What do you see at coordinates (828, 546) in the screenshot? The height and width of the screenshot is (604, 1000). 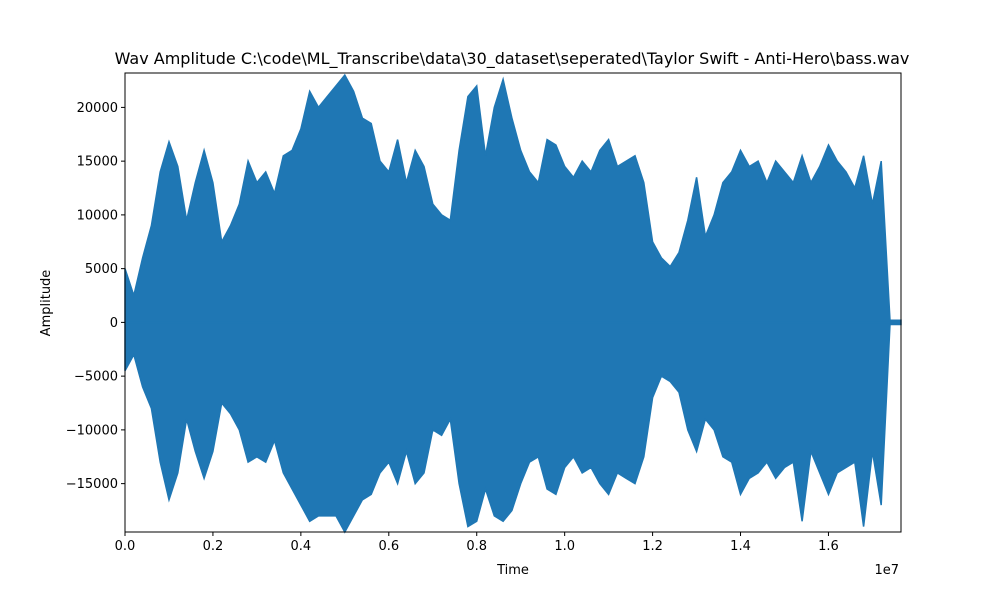 I see `x-tick-label: 1.6` at bounding box center [828, 546].